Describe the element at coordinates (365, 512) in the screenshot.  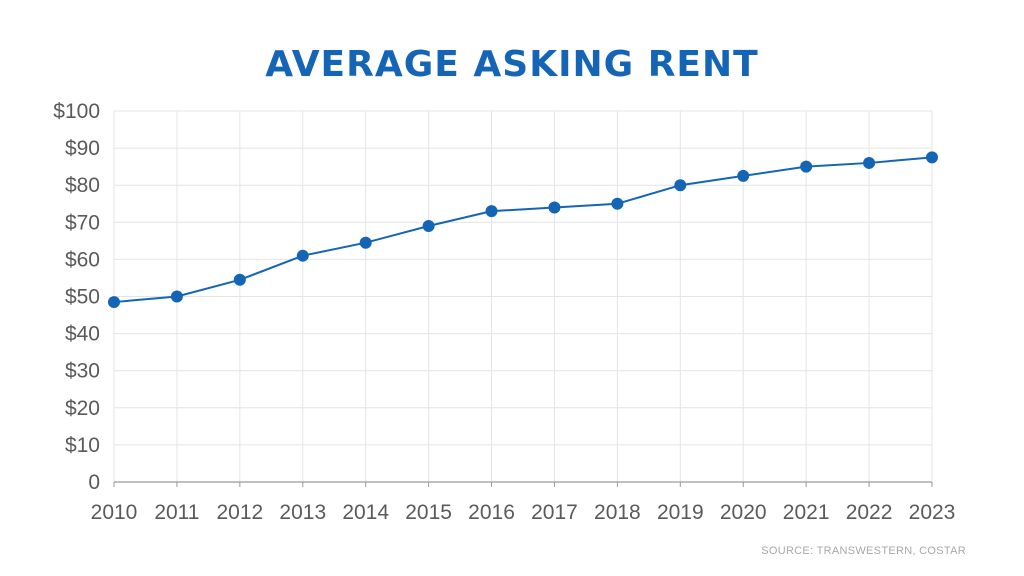
I see `x-tick-label: 2014` at that location.